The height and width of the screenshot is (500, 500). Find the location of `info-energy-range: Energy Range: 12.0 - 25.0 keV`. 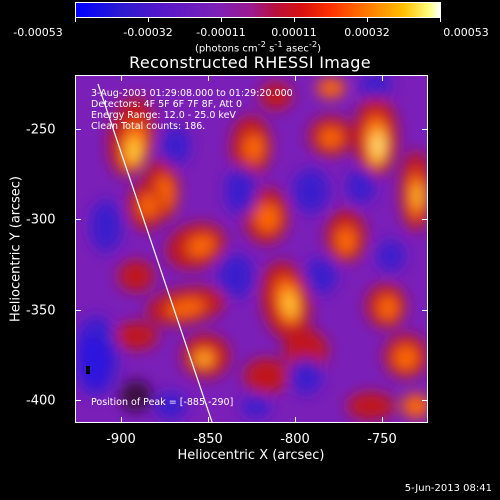

info-energy-range: Energy Range: 12.0 - 25.0 keV is located at coordinates (163, 115).